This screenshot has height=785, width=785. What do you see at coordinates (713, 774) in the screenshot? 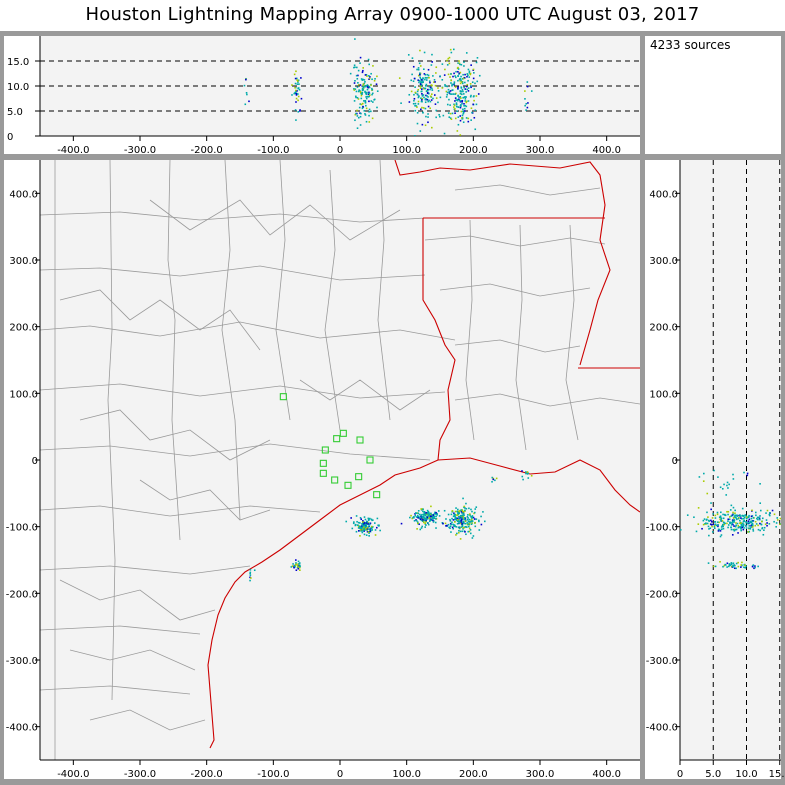
I see `right-x-tick-label: 5.0` at bounding box center [713, 774].